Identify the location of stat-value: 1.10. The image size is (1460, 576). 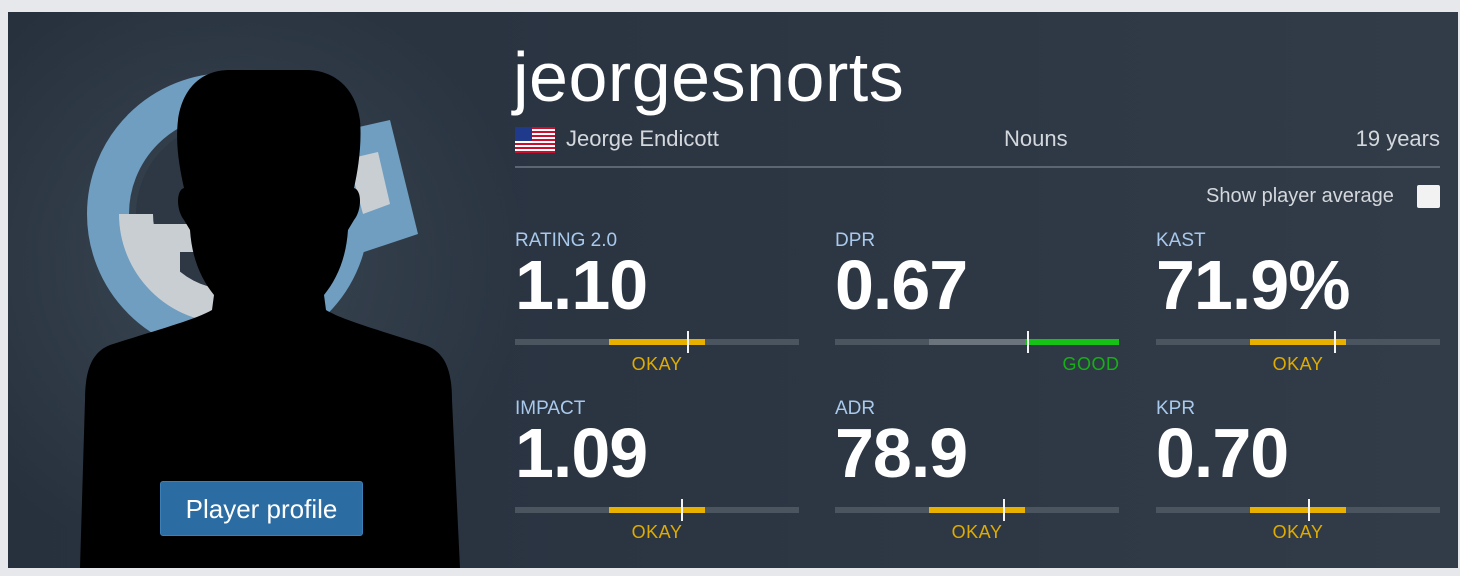
(581, 285).